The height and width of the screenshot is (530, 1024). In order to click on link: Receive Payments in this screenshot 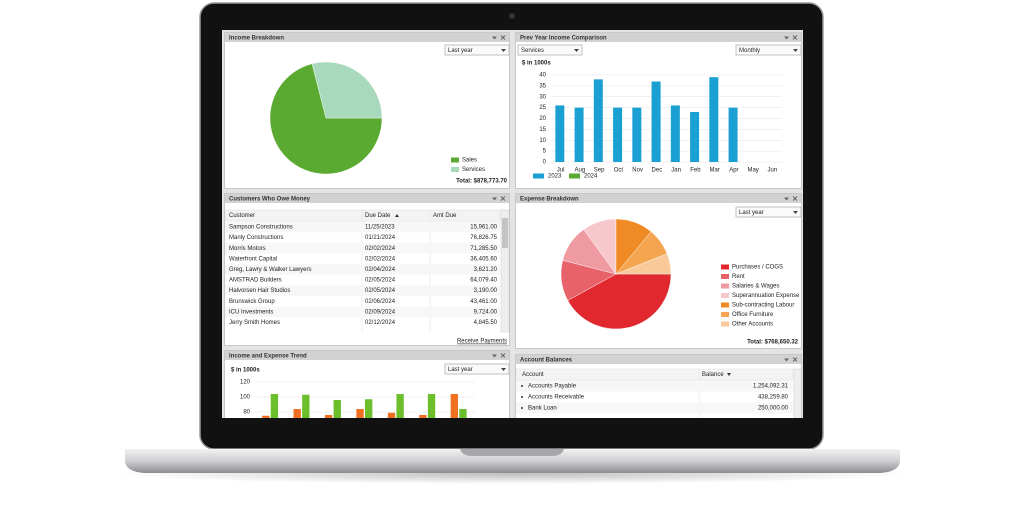, I will do `click(482, 342)`.